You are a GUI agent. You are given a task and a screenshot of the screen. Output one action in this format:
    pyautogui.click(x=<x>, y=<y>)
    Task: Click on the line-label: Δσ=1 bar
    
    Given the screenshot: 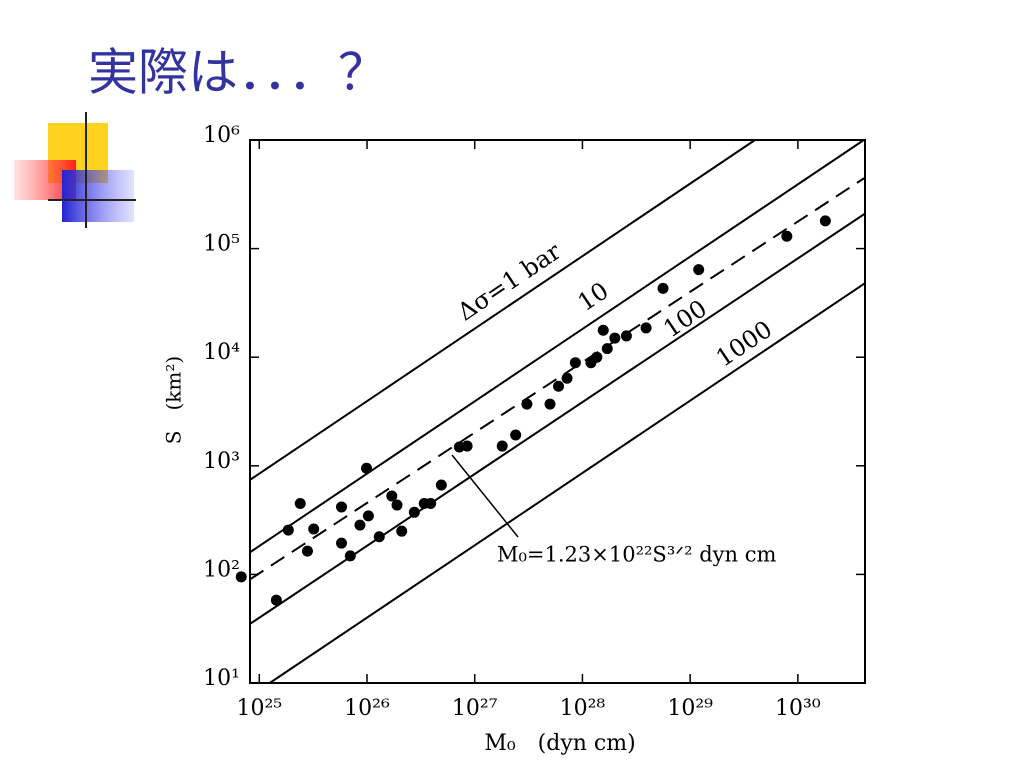 What is the action you would take?
    pyautogui.click(x=509, y=281)
    